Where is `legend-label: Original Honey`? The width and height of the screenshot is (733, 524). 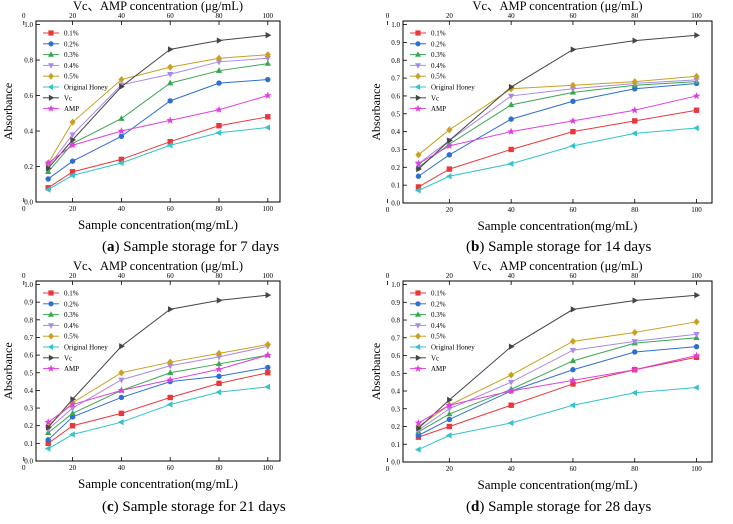 legend-label: Original Honey is located at coordinates (86, 348).